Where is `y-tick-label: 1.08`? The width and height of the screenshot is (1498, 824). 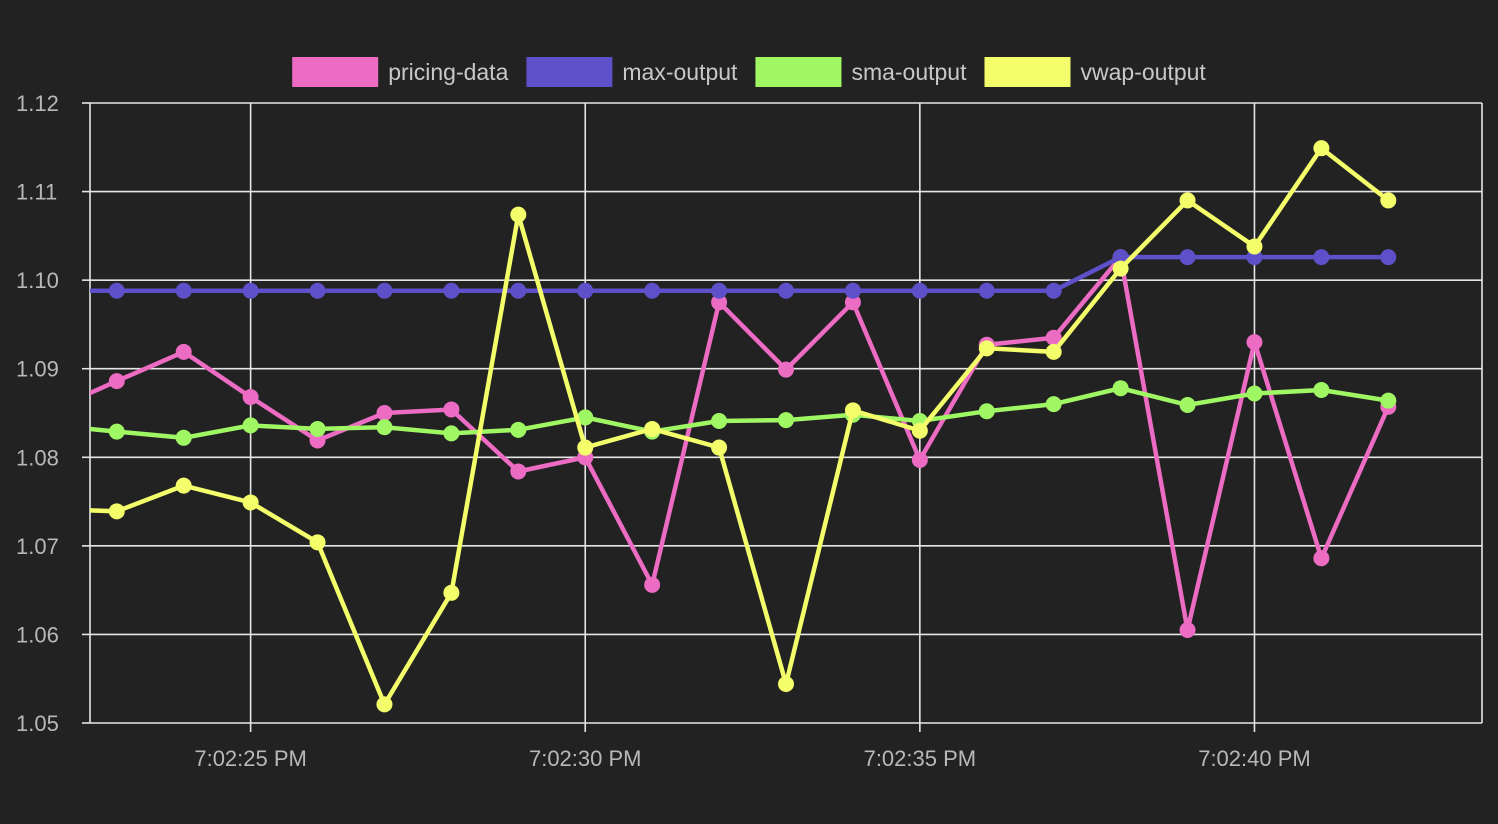 y-tick-label: 1.08 is located at coordinates (37, 457).